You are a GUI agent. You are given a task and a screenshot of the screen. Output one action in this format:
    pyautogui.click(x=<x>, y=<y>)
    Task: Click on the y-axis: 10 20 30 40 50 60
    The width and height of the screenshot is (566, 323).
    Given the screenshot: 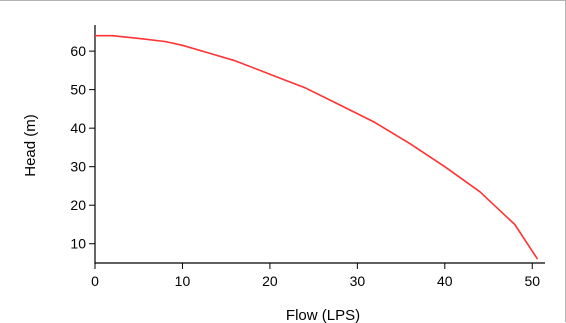 What is the action you would take?
    pyautogui.click(x=83, y=144)
    